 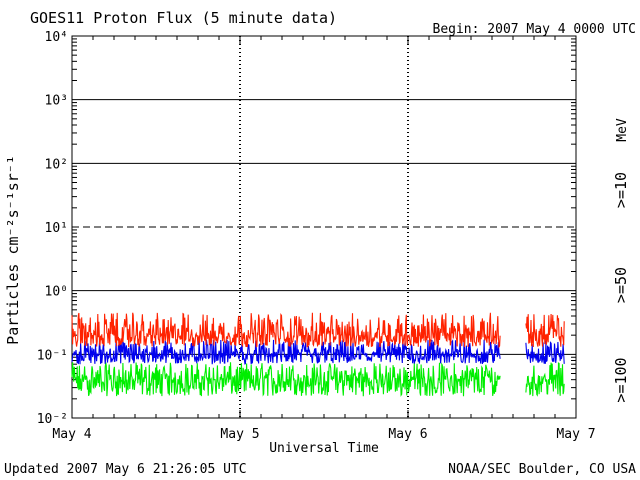 I want to click on credit-label: NOAA/SEC Boulder, CO USA, so click(x=542, y=469).